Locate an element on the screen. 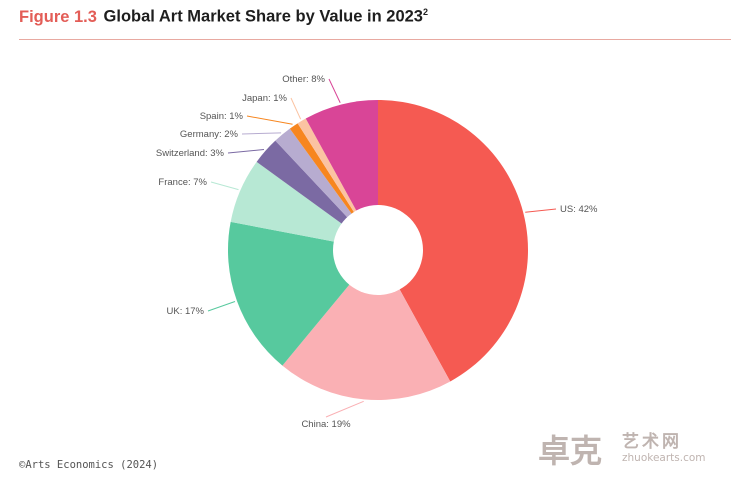 The height and width of the screenshot is (481, 750). watermark-logo: 卓克 is located at coordinates (570, 450).